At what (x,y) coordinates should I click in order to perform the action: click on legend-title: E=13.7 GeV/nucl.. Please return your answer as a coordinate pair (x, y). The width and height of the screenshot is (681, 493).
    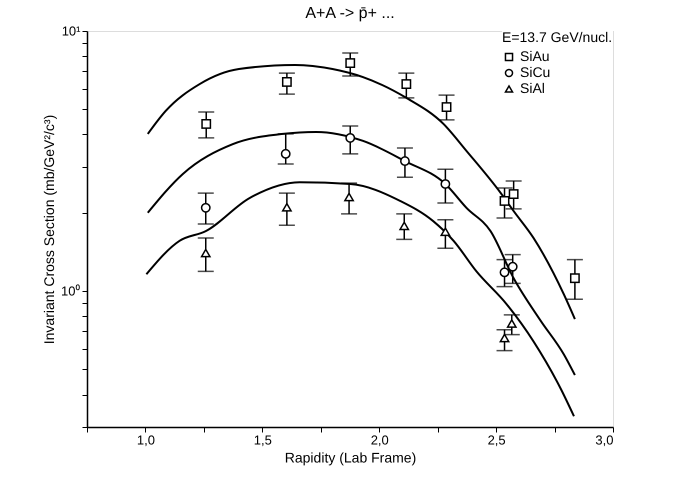
    Looking at the image, I should click on (557, 37).